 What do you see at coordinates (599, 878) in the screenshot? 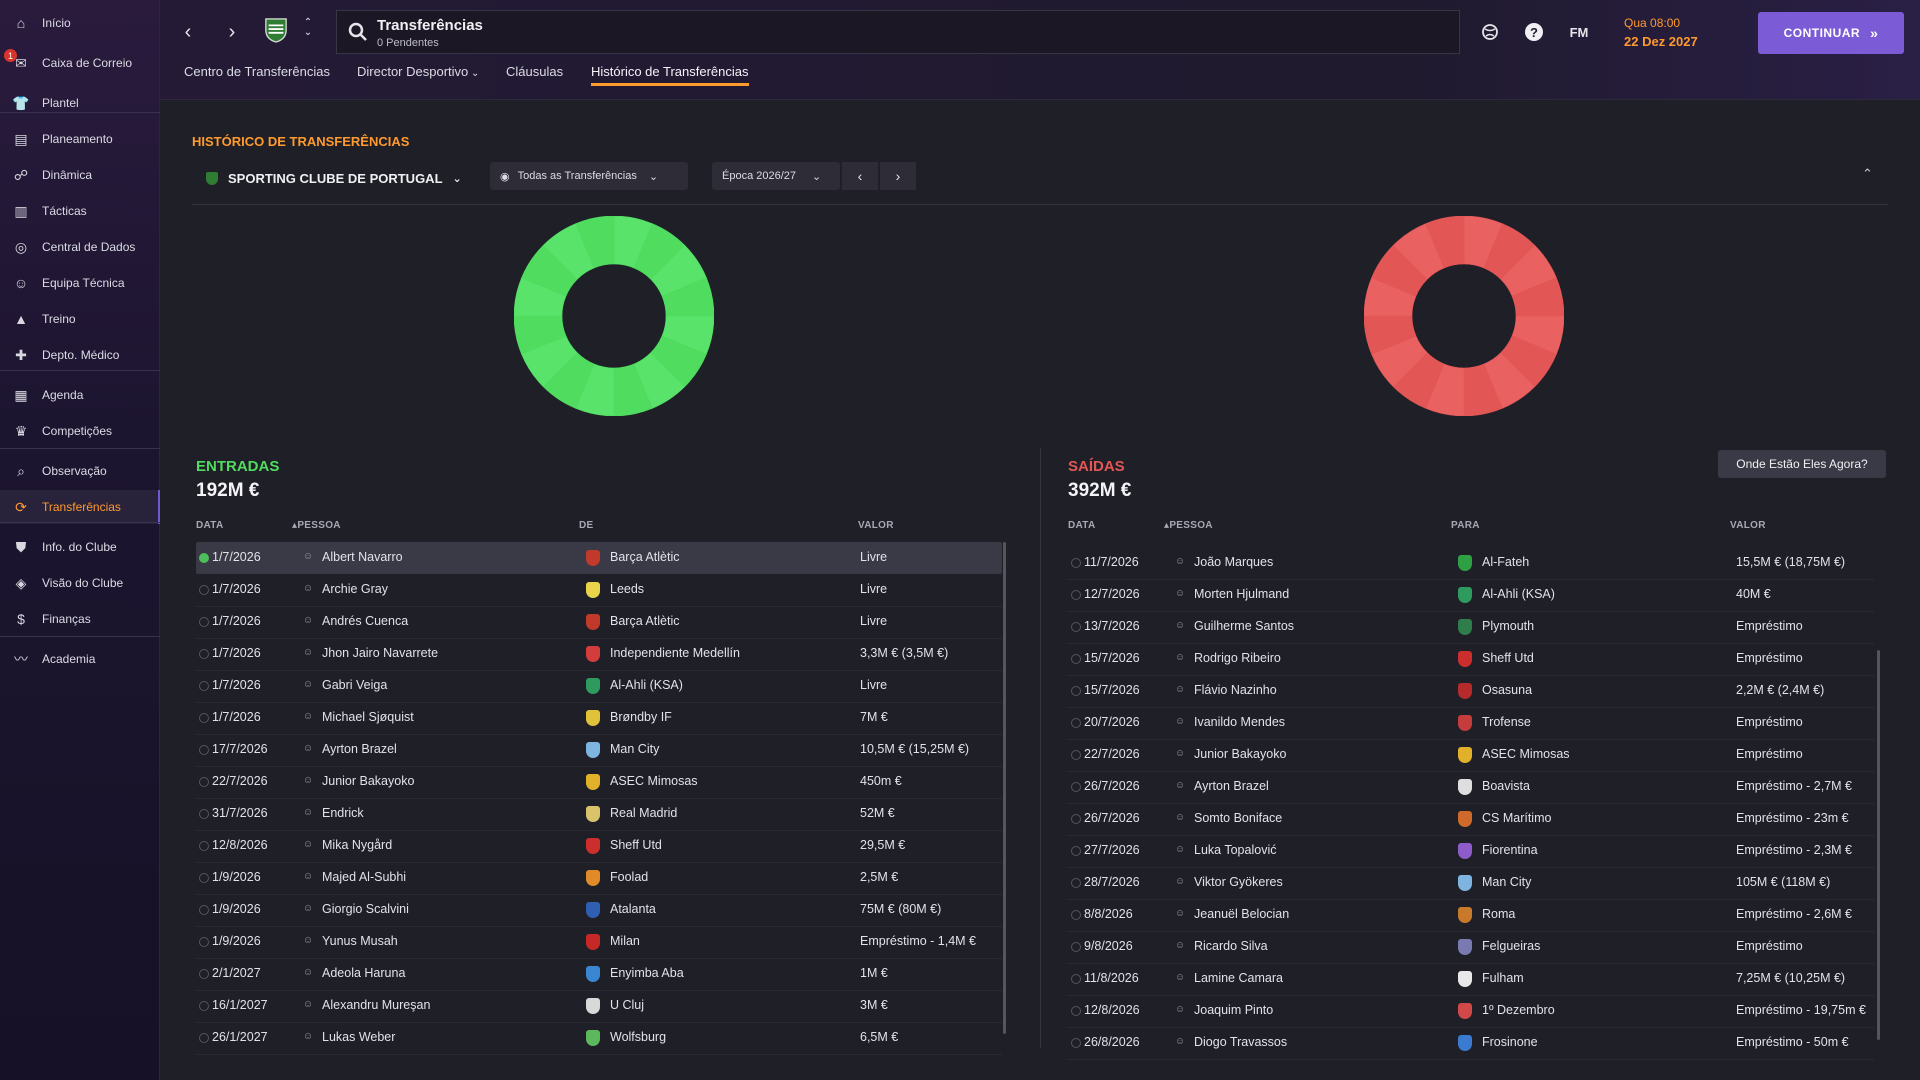
I see `incoming-transfer-row: 1/9/2026 ☺ Majed Al-Subhi Foolad 2,5M €` at bounding box center [599, 878].